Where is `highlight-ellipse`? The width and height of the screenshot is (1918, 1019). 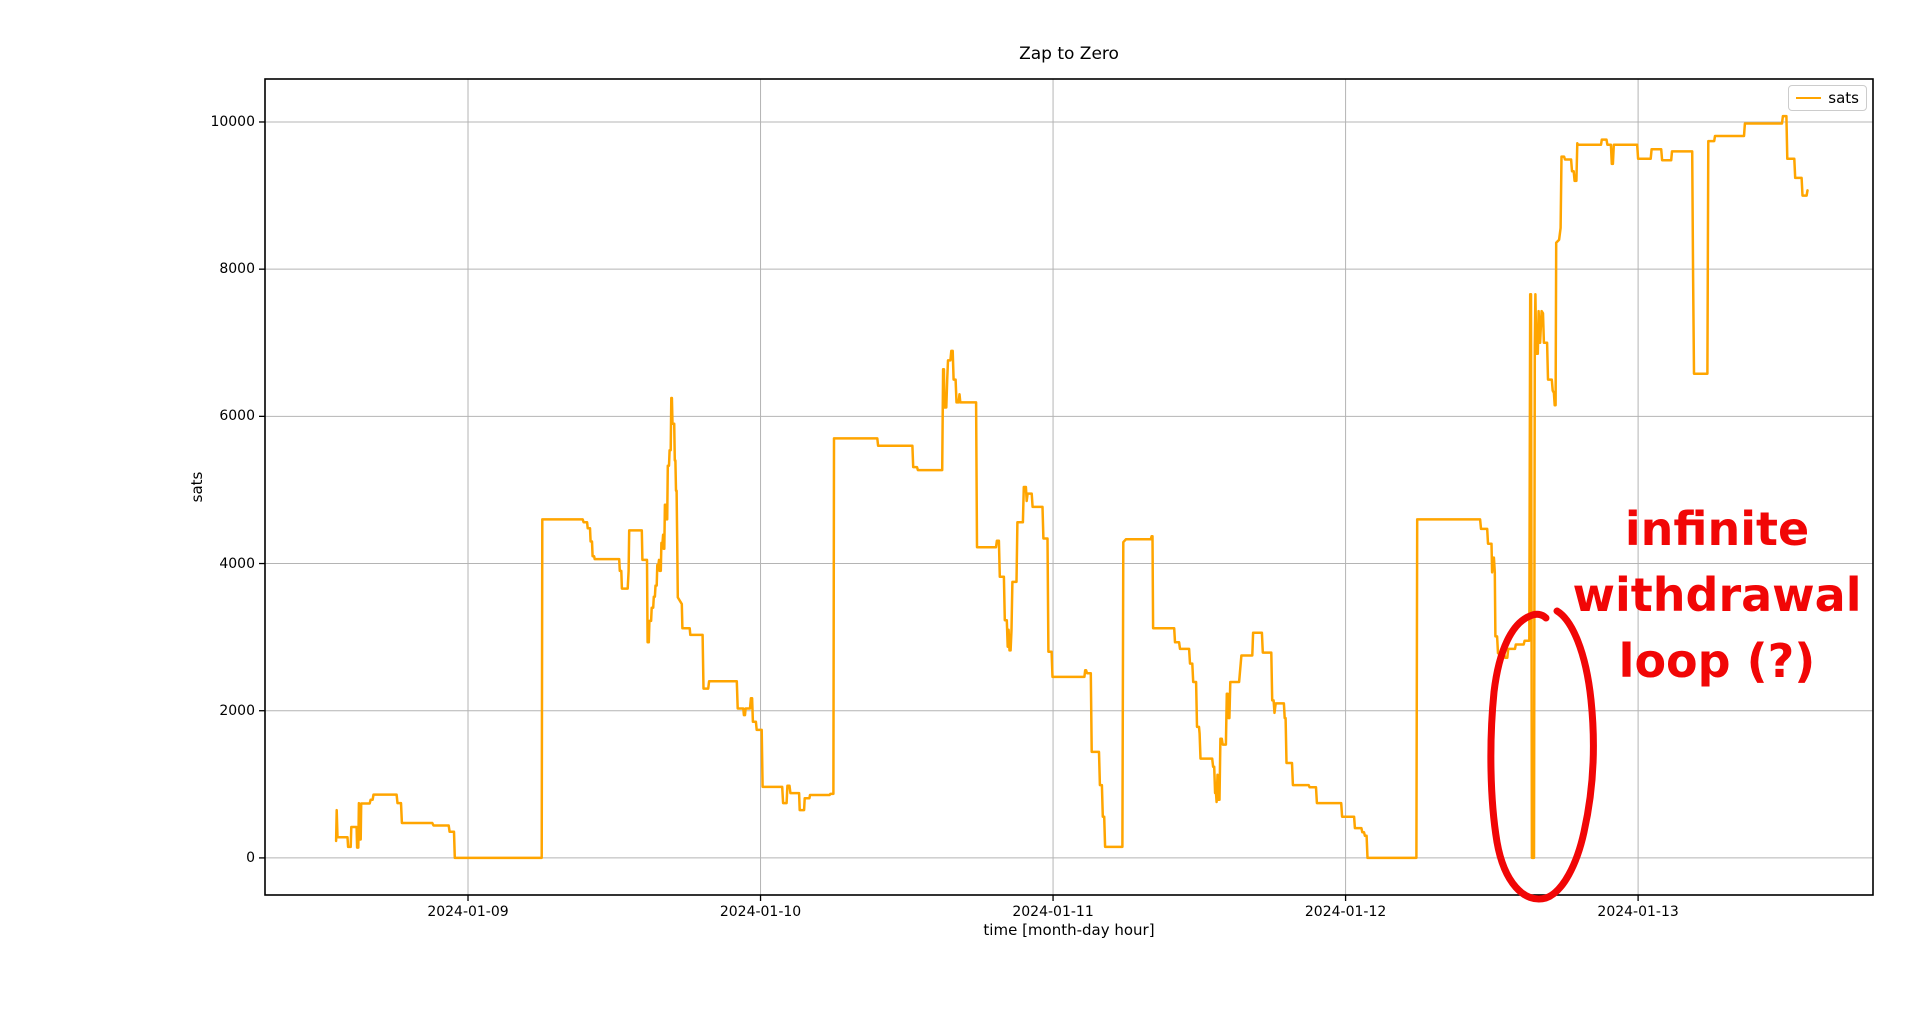 highlight-ellipse is located at coordinates (1542, 755).